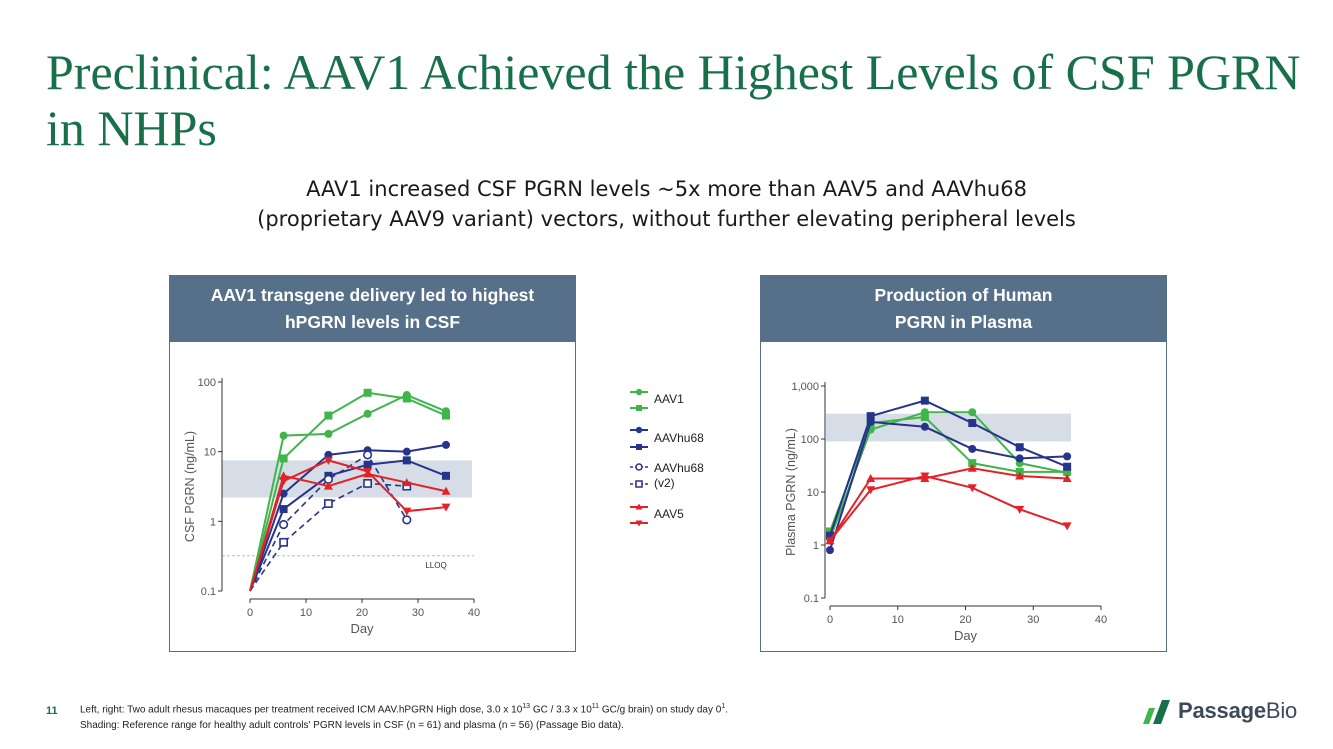  Describe the element at coordinates (372, 322) in the screenshot. I see `csf-chart-title-line-2: hPGRN levels in CSF` at that location.